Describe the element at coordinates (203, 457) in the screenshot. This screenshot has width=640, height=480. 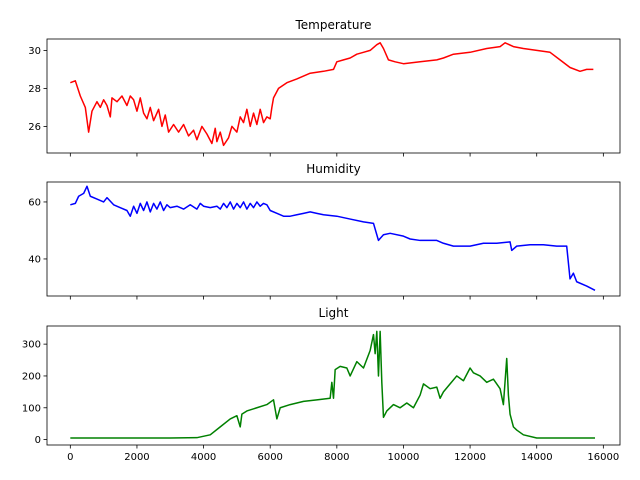
I see `light-x-tick-label: 4000` at that location.